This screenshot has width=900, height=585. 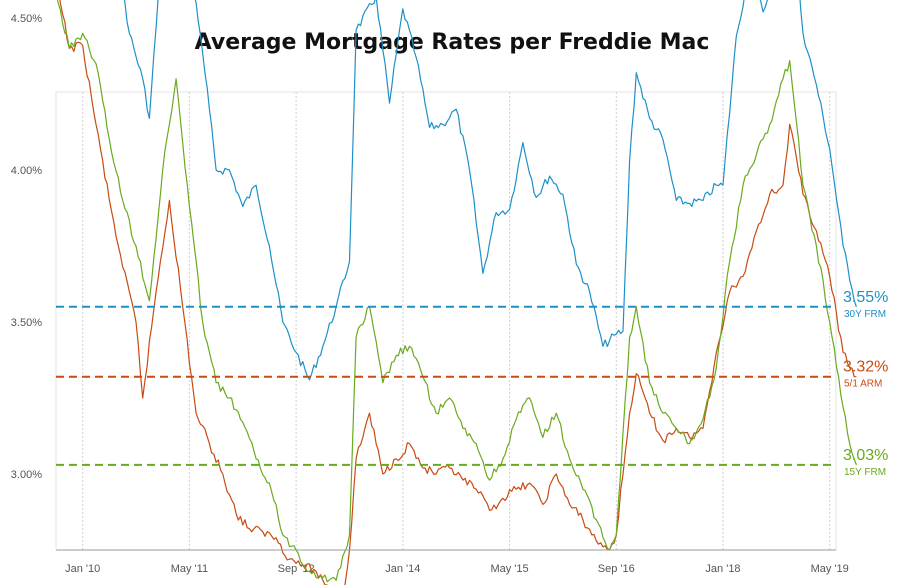 What do you see at coordinates (26, 171) in the screenshot?
I see `y-tick-label: 4.00%` at bounding box center [26, 171].